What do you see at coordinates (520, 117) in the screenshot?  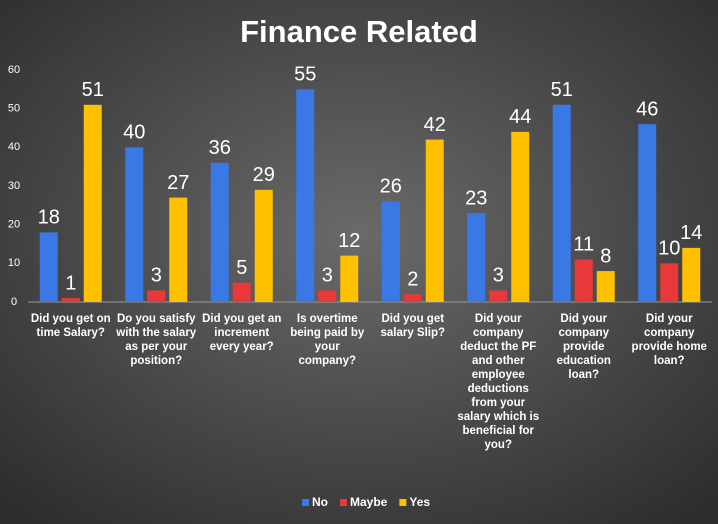 I see `data-label: 44` at bounding box center [520, 117].